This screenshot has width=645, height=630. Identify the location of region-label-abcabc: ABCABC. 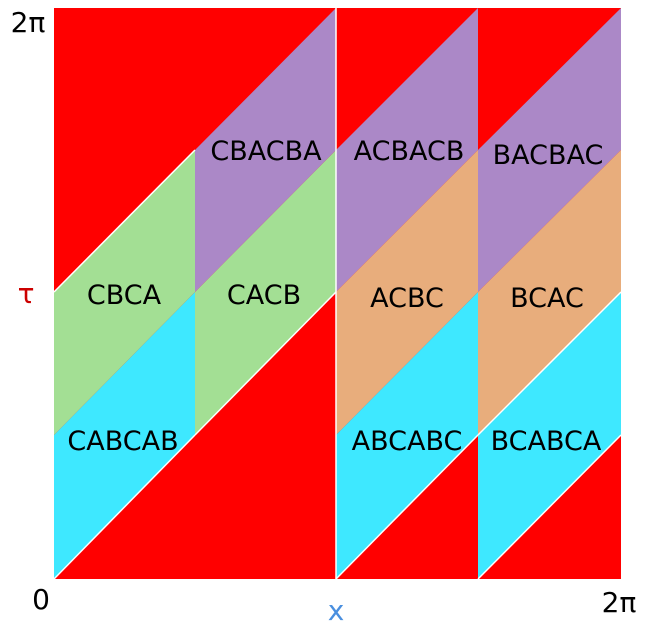
(407, 441).